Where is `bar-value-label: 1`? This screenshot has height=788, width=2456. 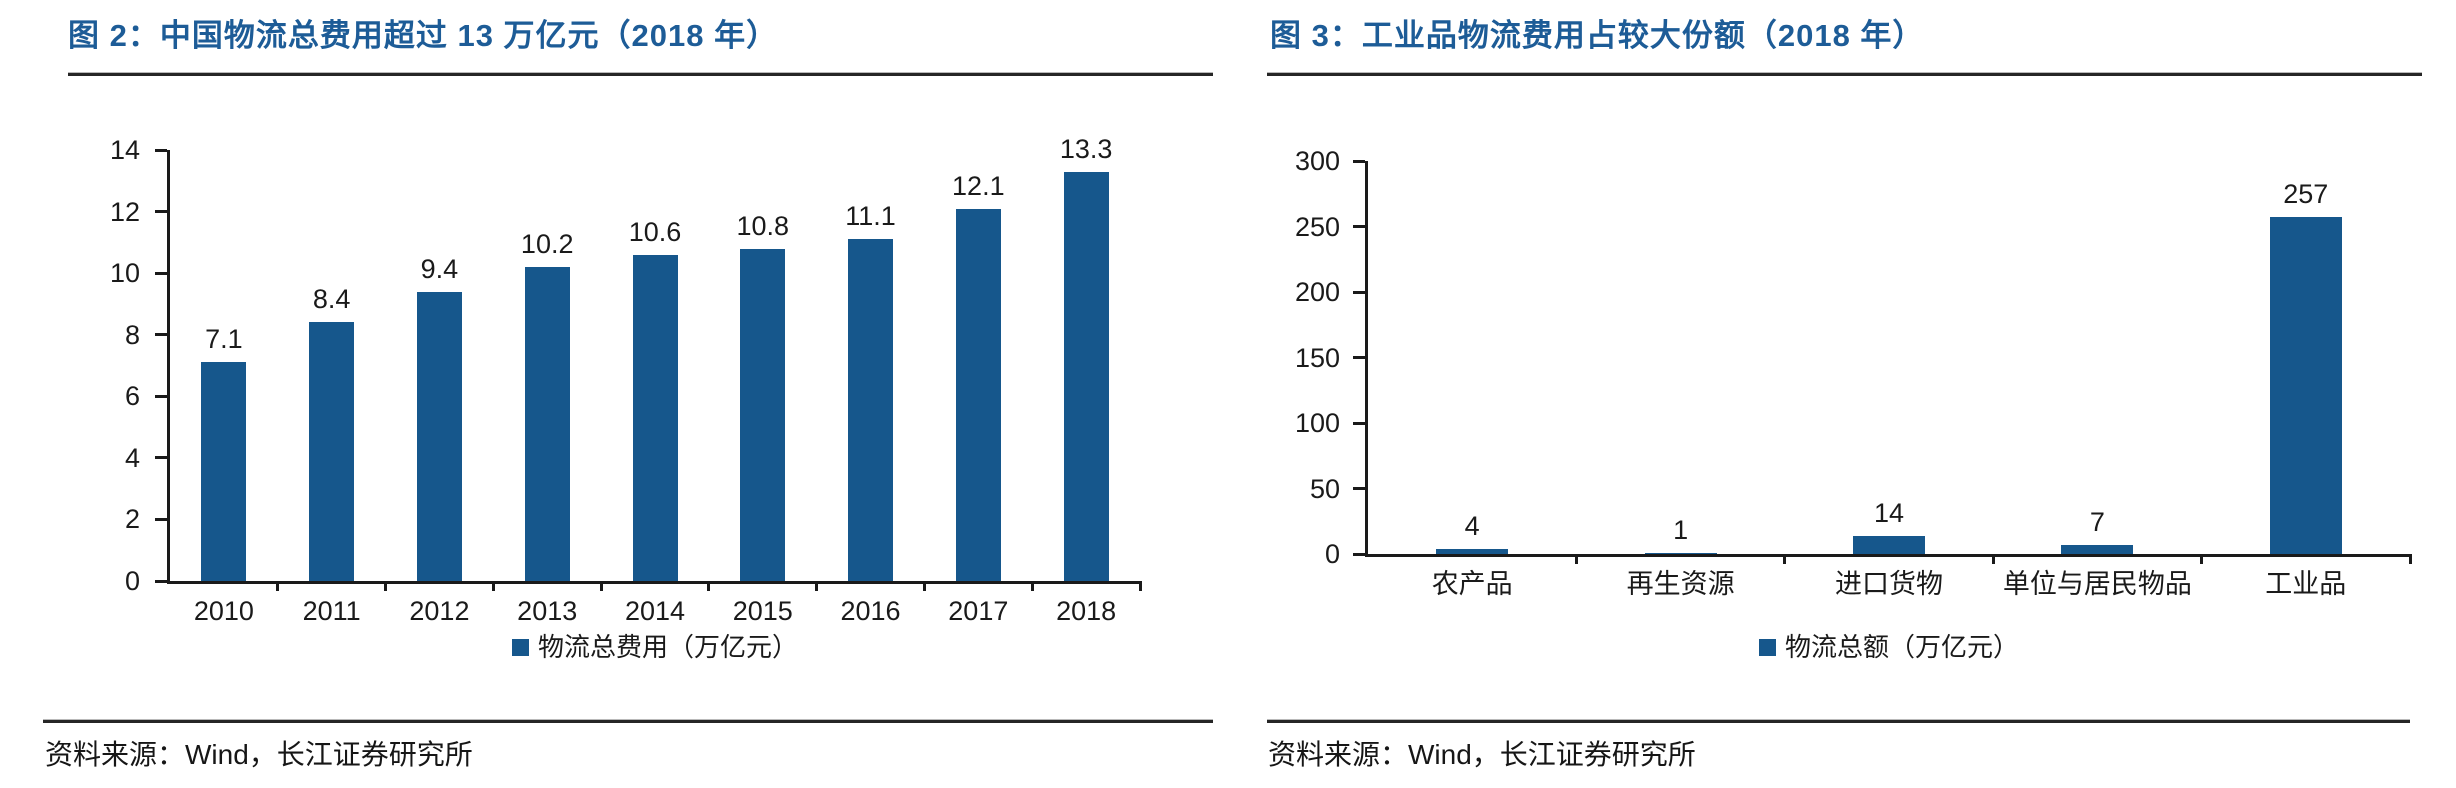
bar-value-label: 1 is located at coordinates (1681, 529).